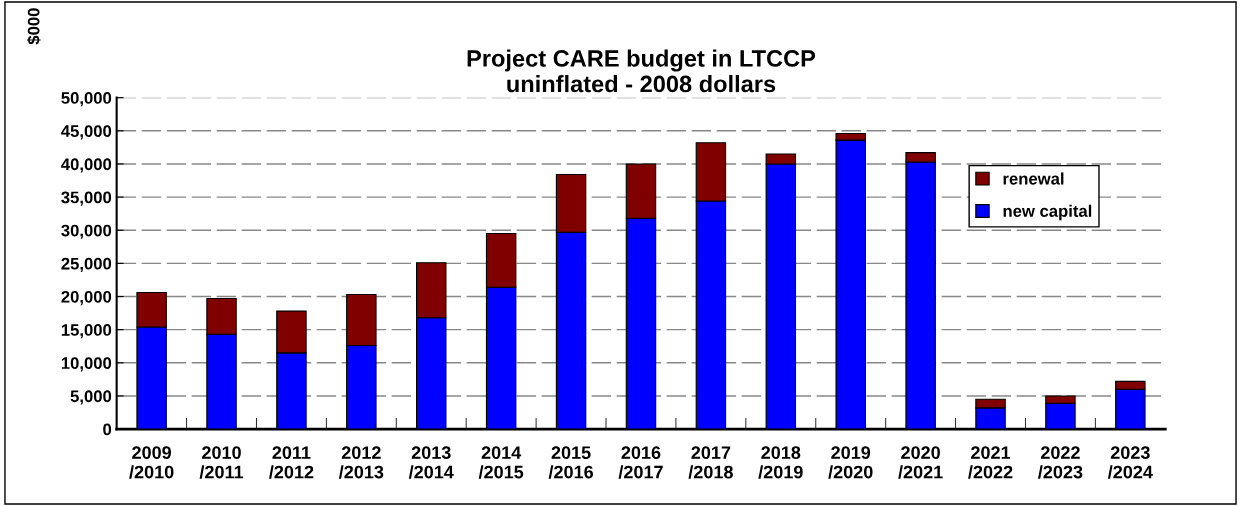 Image resolution: width=1241 pixels, height=506 pixels. Describe the element at coordinates (641, 71) in the screenshot. I see `chart-title: Project CARE budget in LTCCP uninflated - 2008 dollars` at that location.